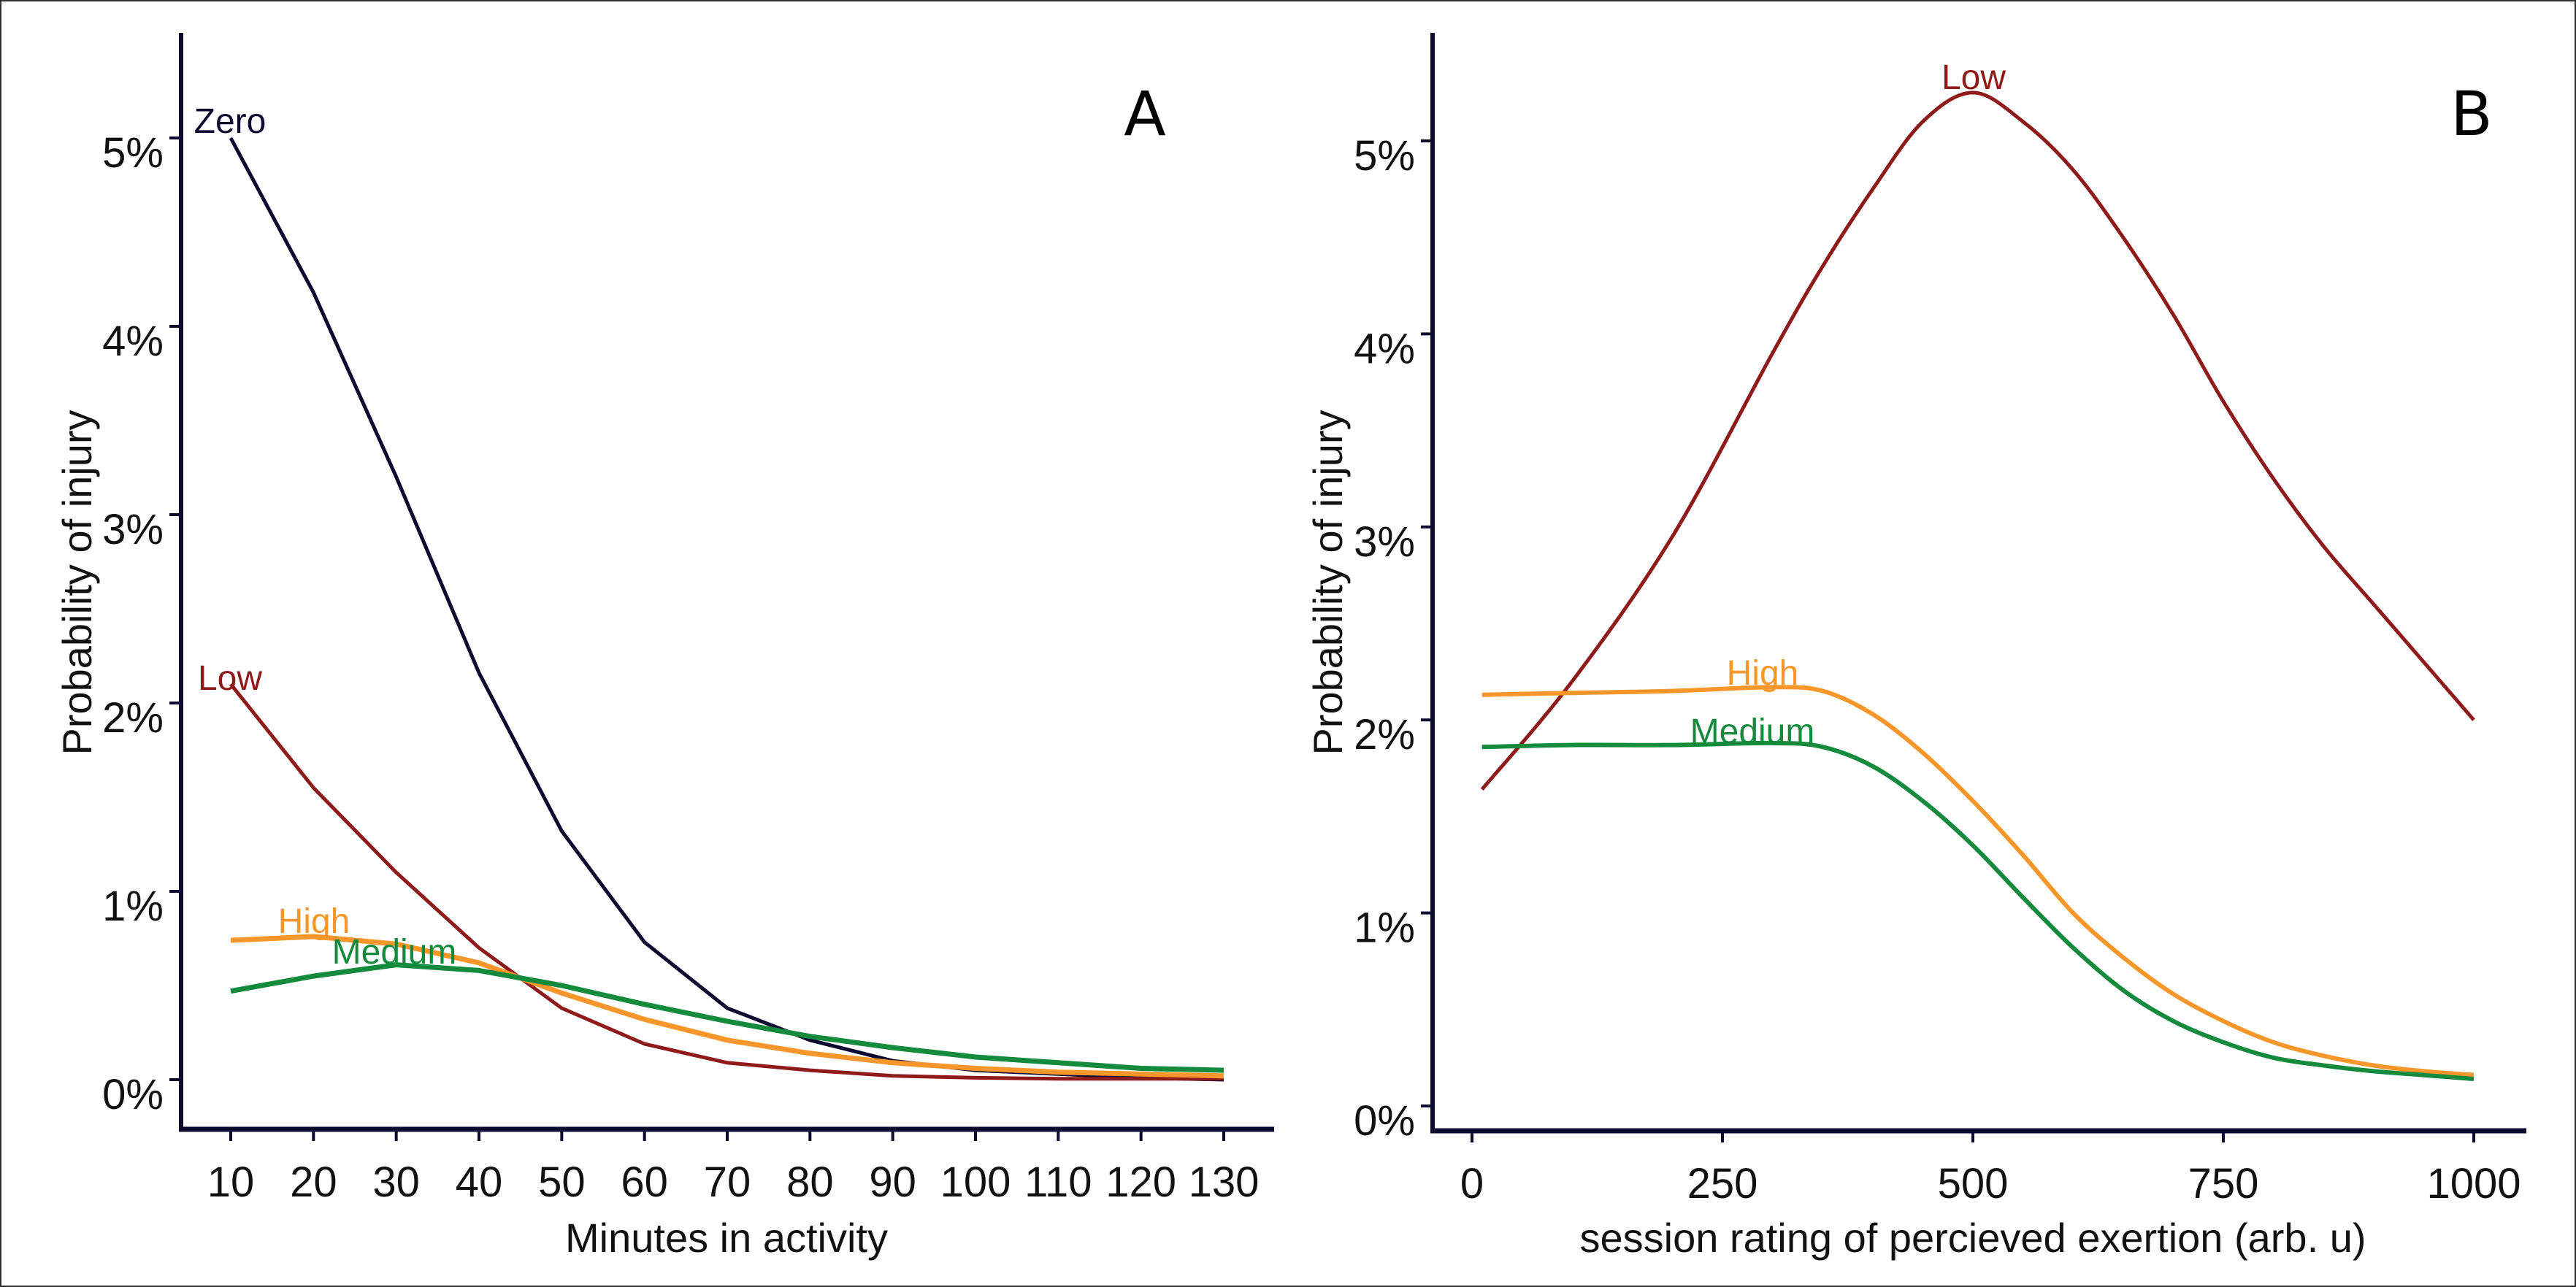 Image resolution: width=2576 pixels, height=1287 pixels. What do you see at coordinates (133, 342) in the screenshot?
I see `panel-a-y-tick-label: 4%` at bounding box center [133, 342].